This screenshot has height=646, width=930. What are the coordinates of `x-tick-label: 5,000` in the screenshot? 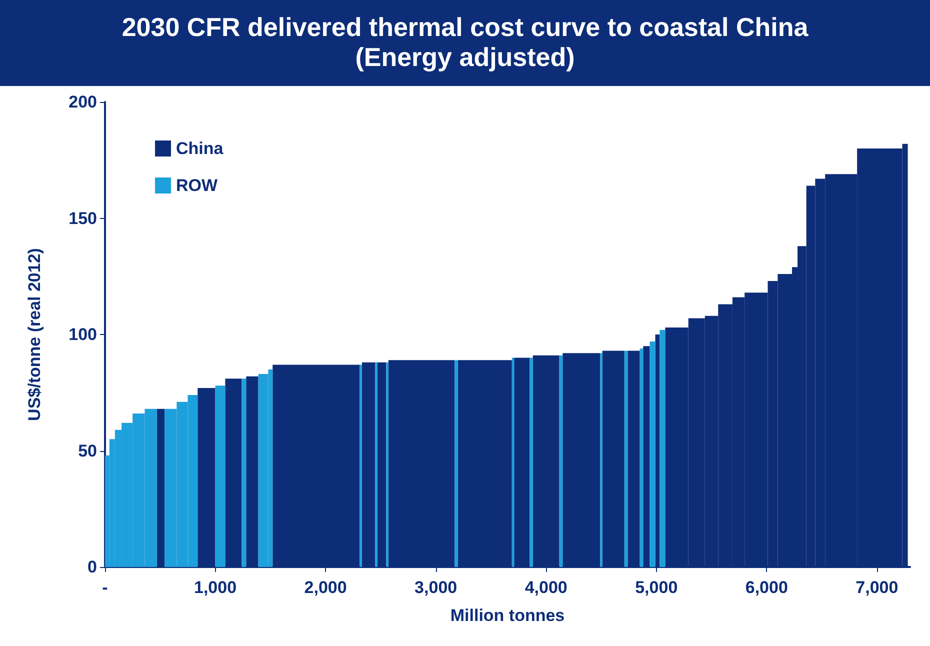 It's located at (656, 587).